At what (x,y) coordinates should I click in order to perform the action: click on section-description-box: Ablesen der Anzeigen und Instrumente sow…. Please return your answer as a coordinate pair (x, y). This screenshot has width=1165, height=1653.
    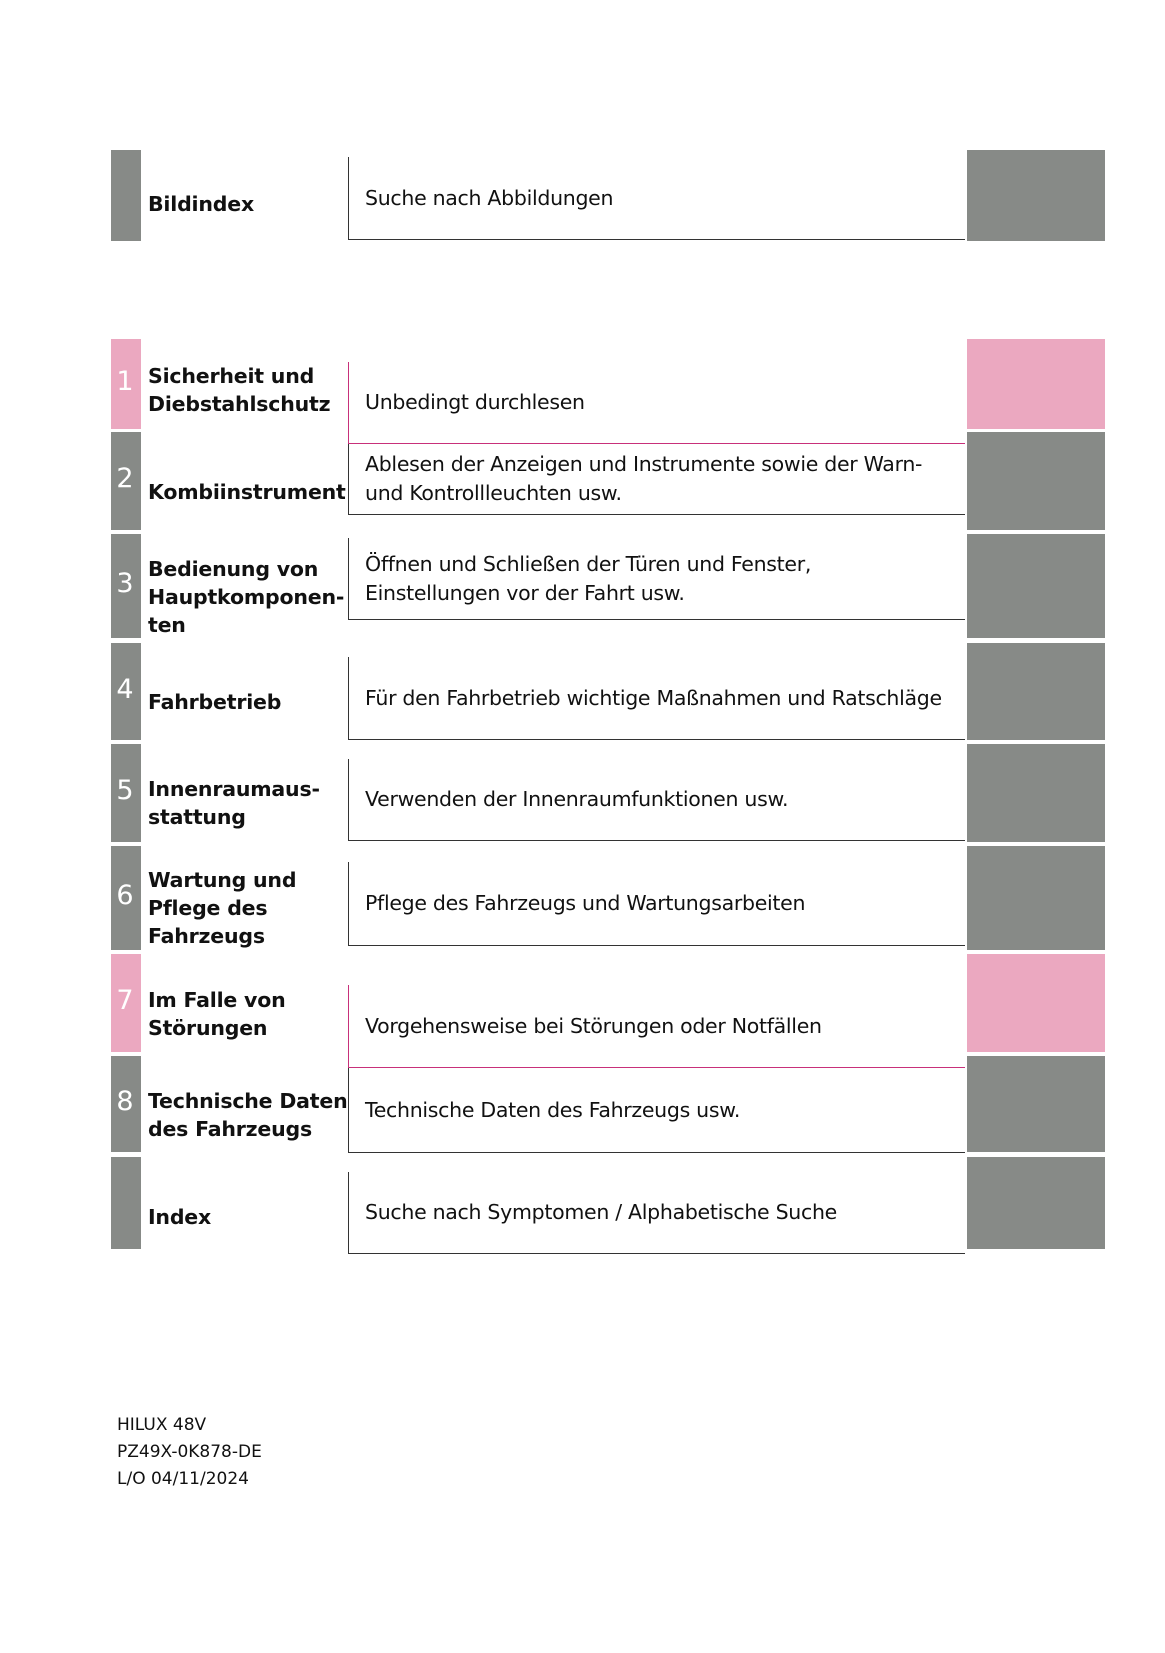
    Looking at the image, I should click on (656, 479).